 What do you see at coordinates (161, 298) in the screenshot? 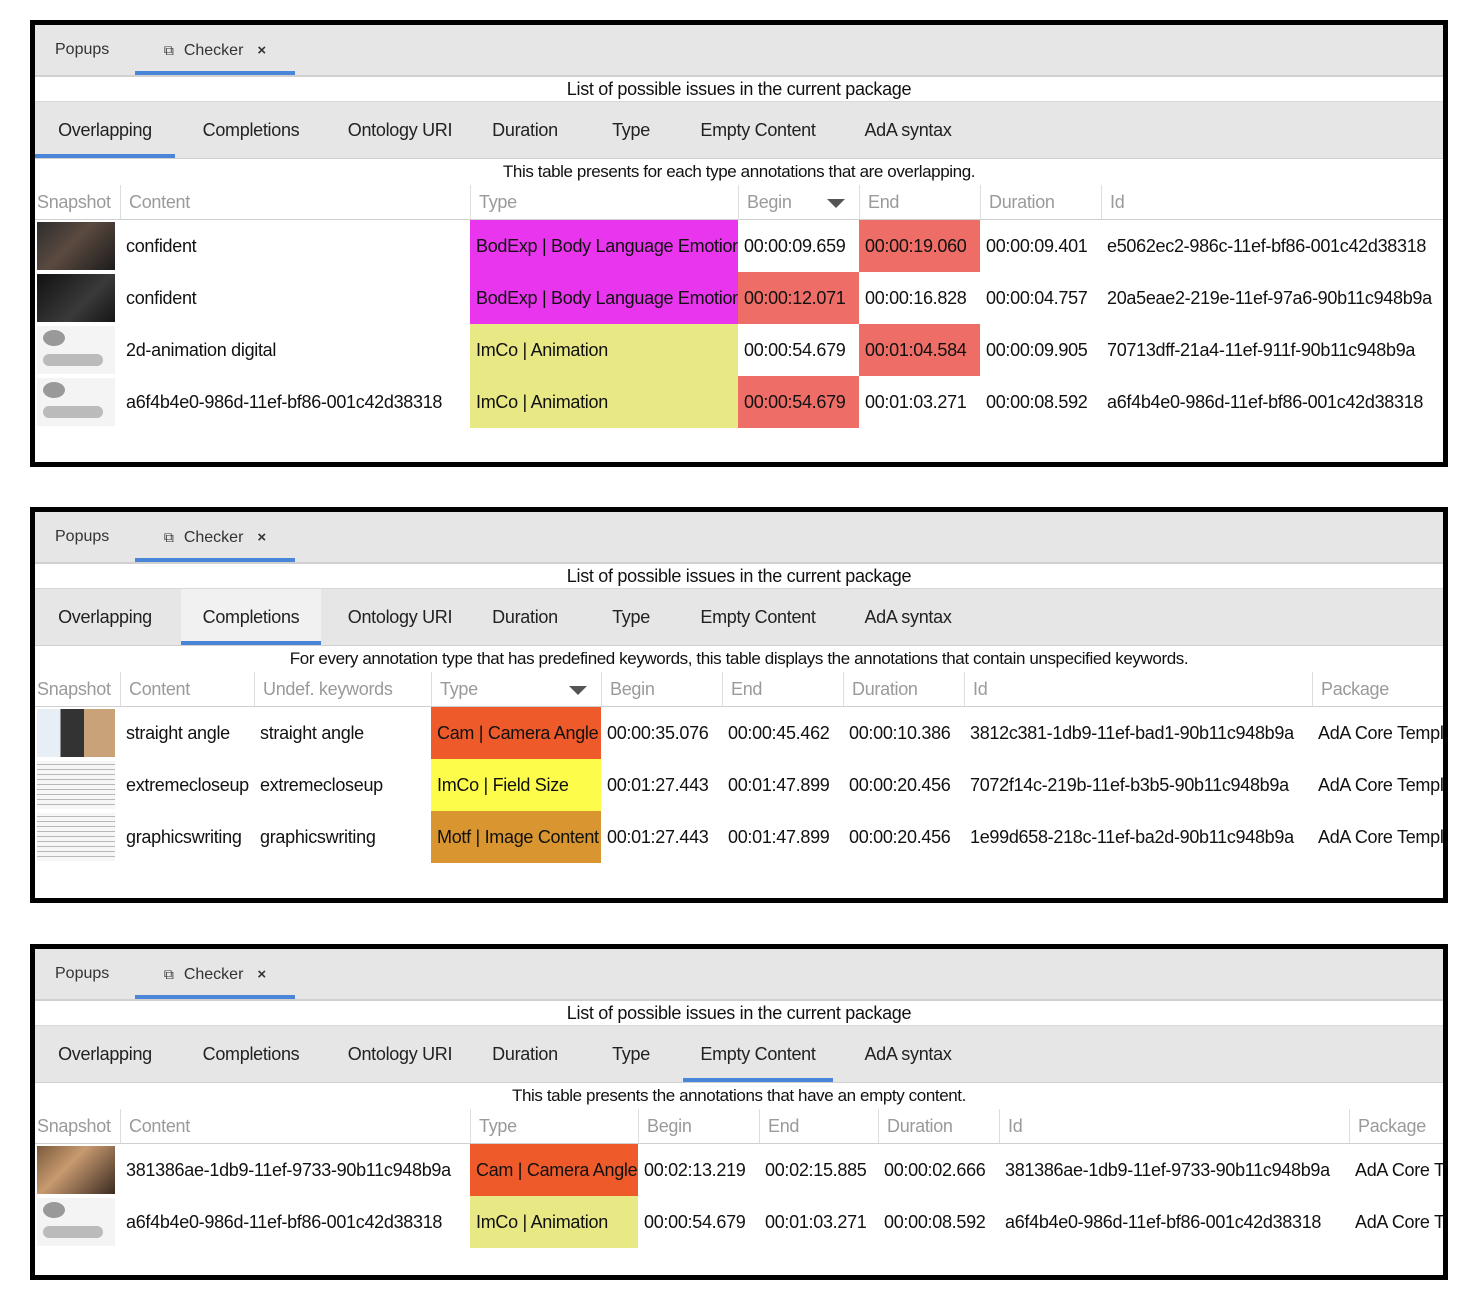
I see `cell-content: confident` at bounding box center [161, 298].